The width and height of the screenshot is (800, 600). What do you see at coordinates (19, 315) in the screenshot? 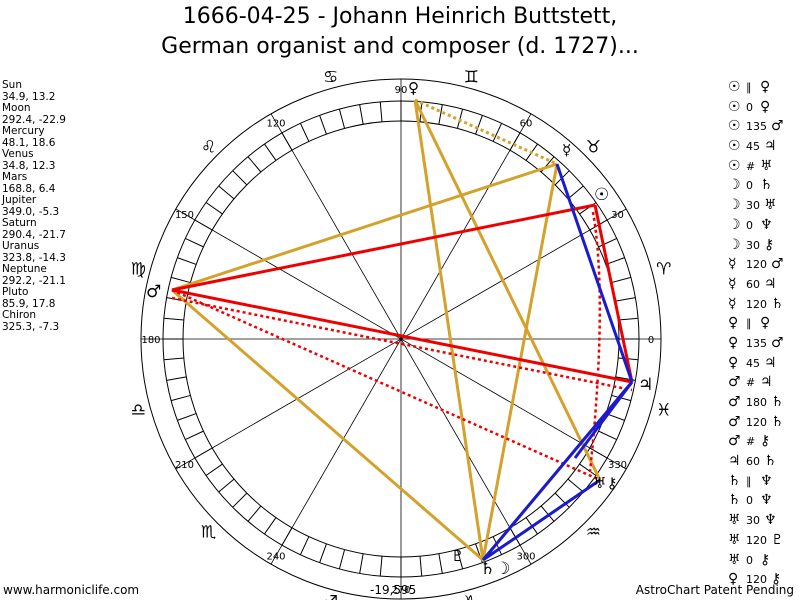
I see `planet-name-chiron: Chiron` at bounding box center [19, 315].